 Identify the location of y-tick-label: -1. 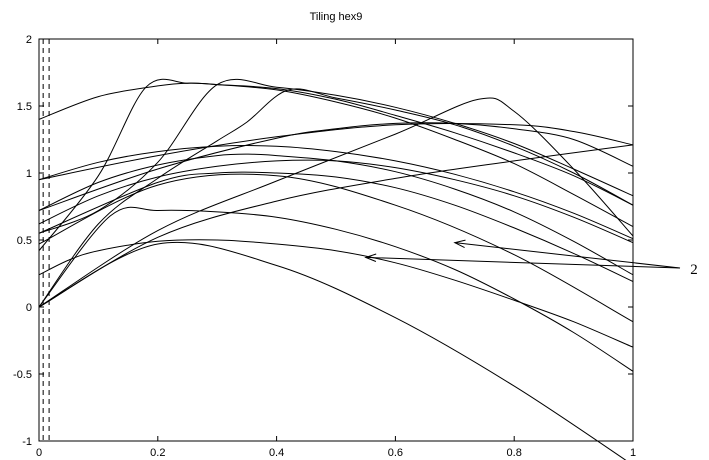
(27, 442).